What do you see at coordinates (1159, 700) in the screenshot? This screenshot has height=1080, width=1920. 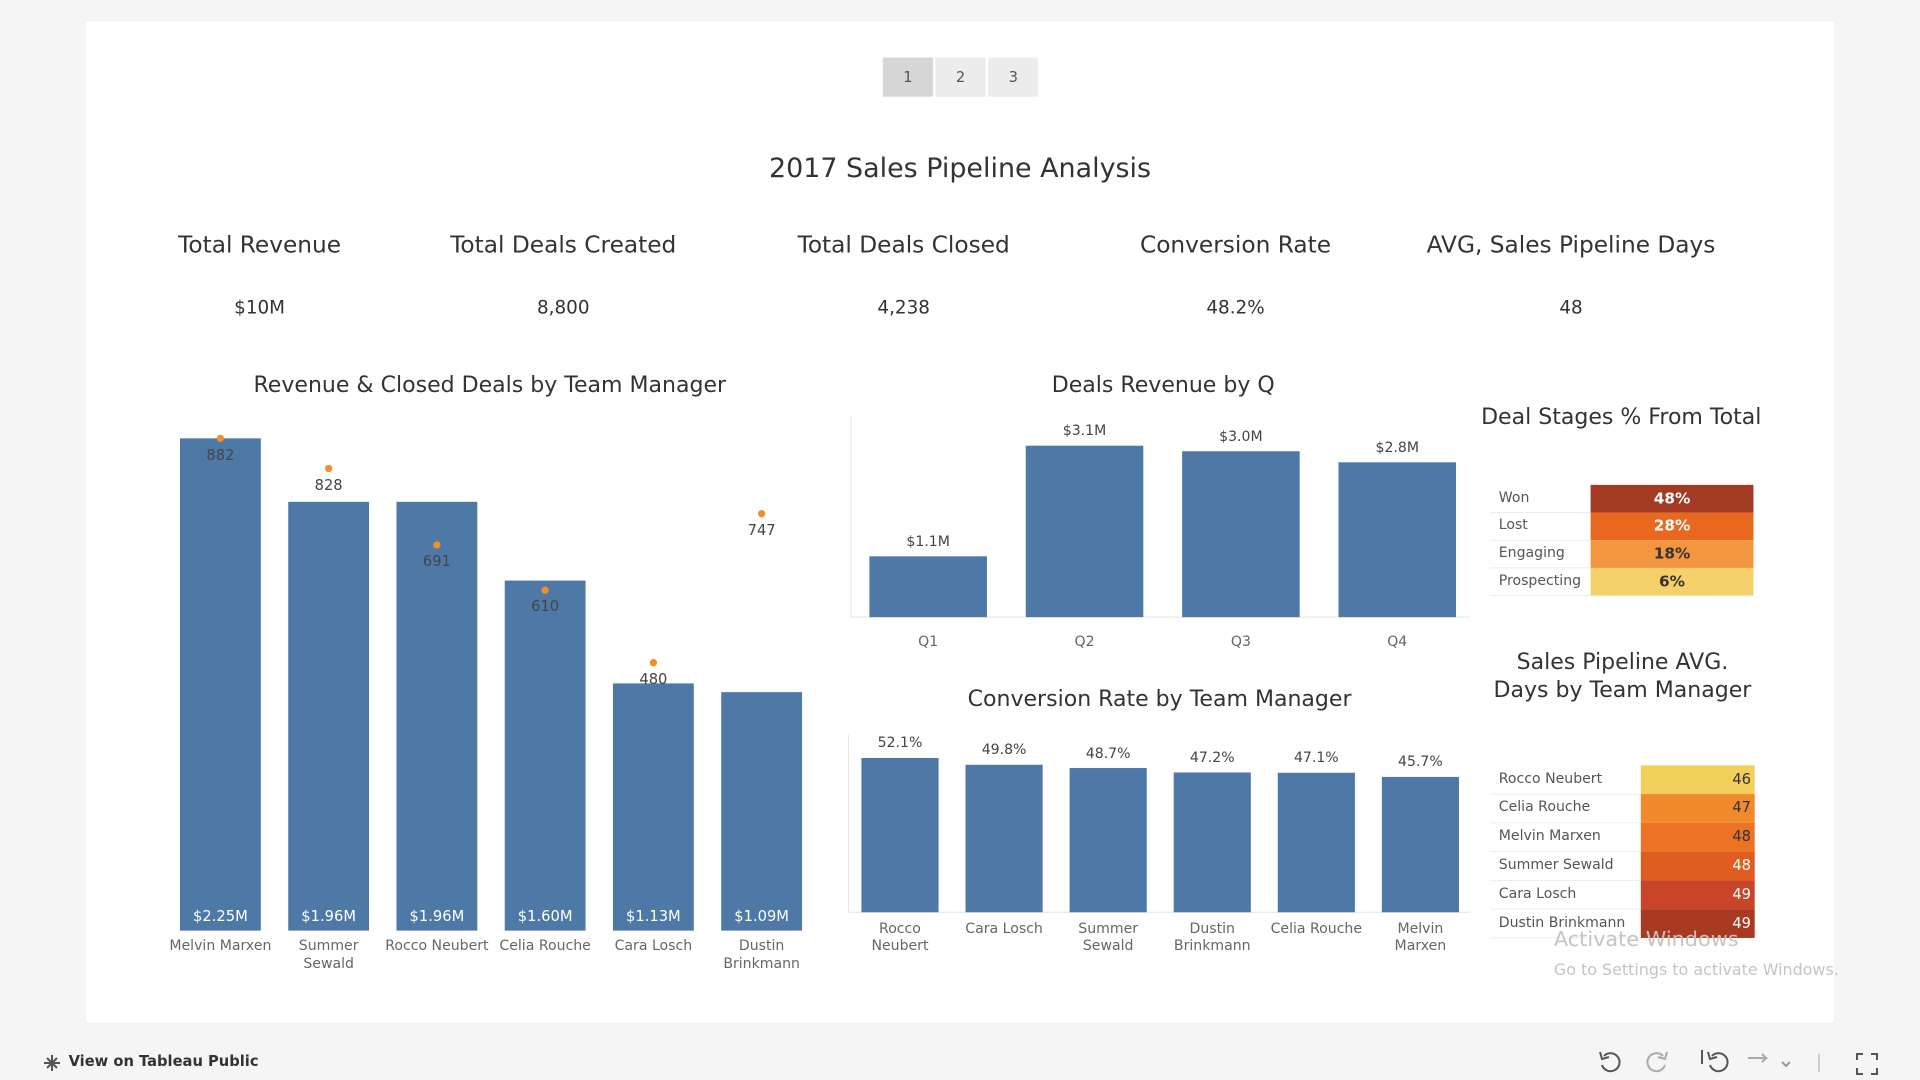 I see `chart-title: Conversion Rate by Team Manager` at bounding box center [1159, 700].